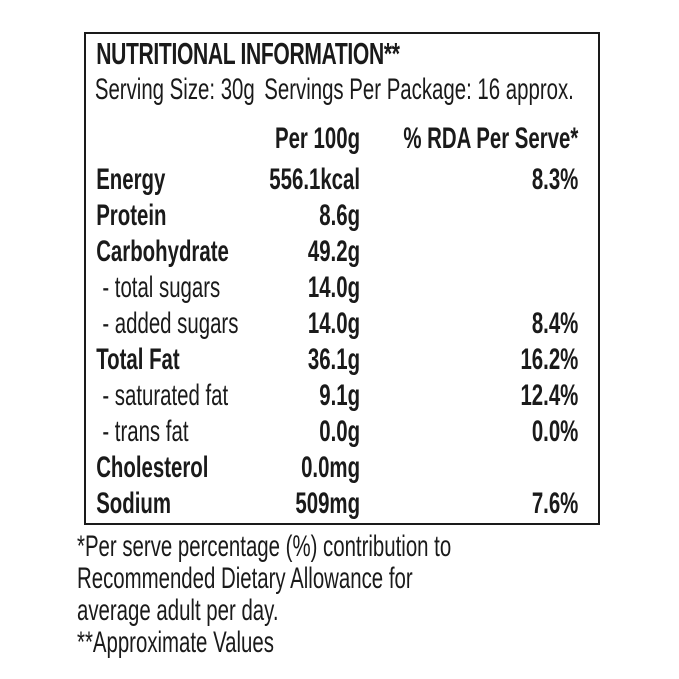  I want to click on table-row: Carbohydrate 49.2g, so click(342, 252).